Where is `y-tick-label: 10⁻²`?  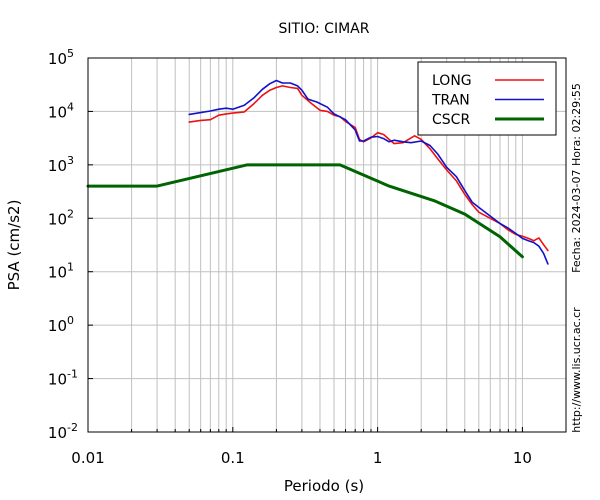 y-tick-label: 10⁻² is located at coordinates (63, 431).